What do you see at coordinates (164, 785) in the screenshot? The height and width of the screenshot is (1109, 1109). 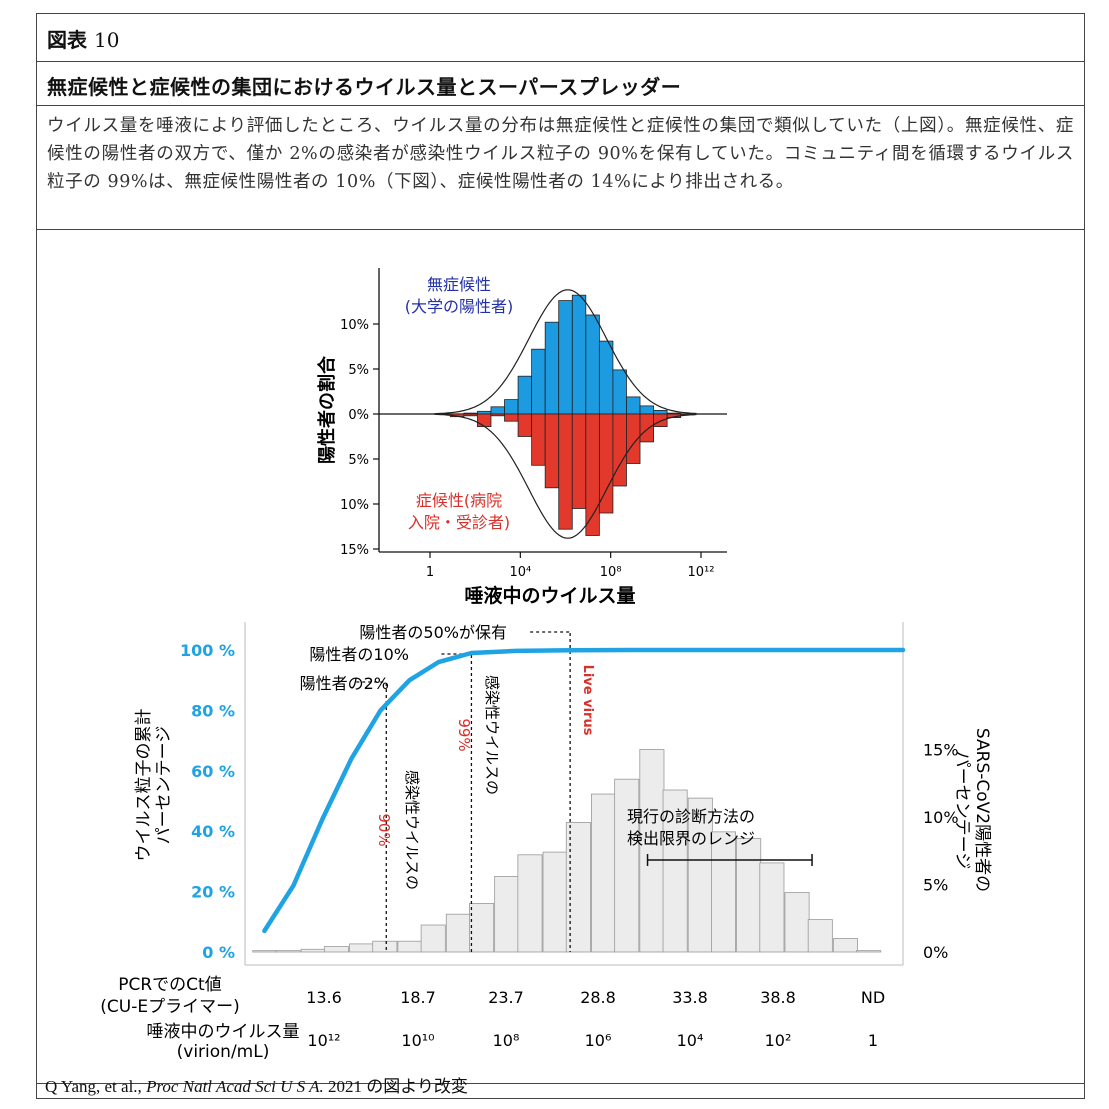 I see `left-axis-label-line2: パーセンテージ` at bounding box center [164, 785].